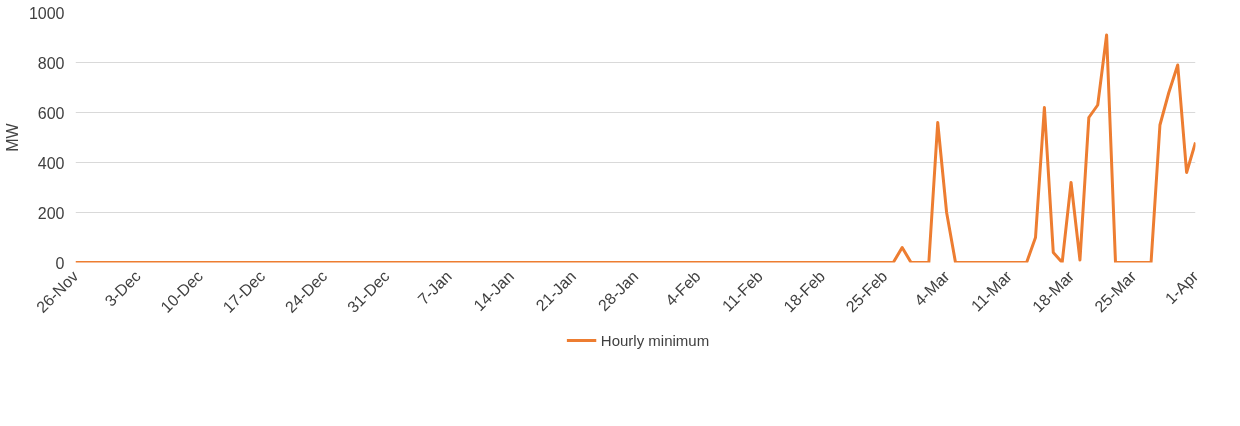 The height and width of the screenshot is (426, 1240). Describe the element at coordinates (12, 137) in the screenshot. I see `y-axis-title: MW` at that location.